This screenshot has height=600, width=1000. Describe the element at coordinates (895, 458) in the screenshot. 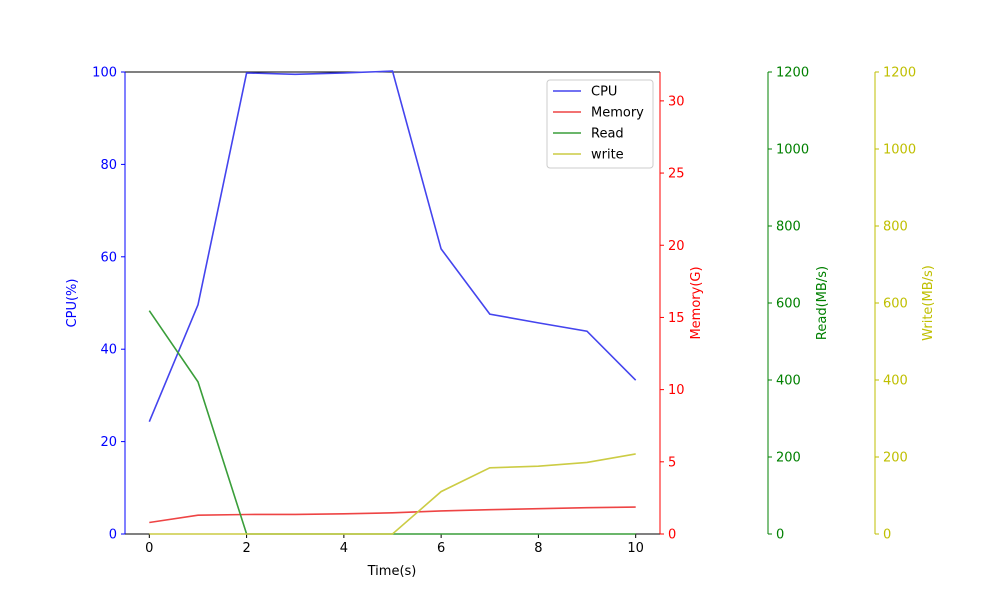

I see `write-tick-label: 200` at that location.